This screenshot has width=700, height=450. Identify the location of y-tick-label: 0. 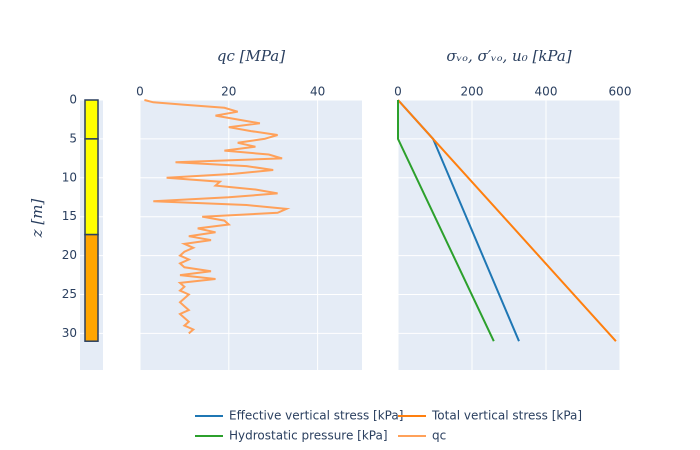
(73, 100).